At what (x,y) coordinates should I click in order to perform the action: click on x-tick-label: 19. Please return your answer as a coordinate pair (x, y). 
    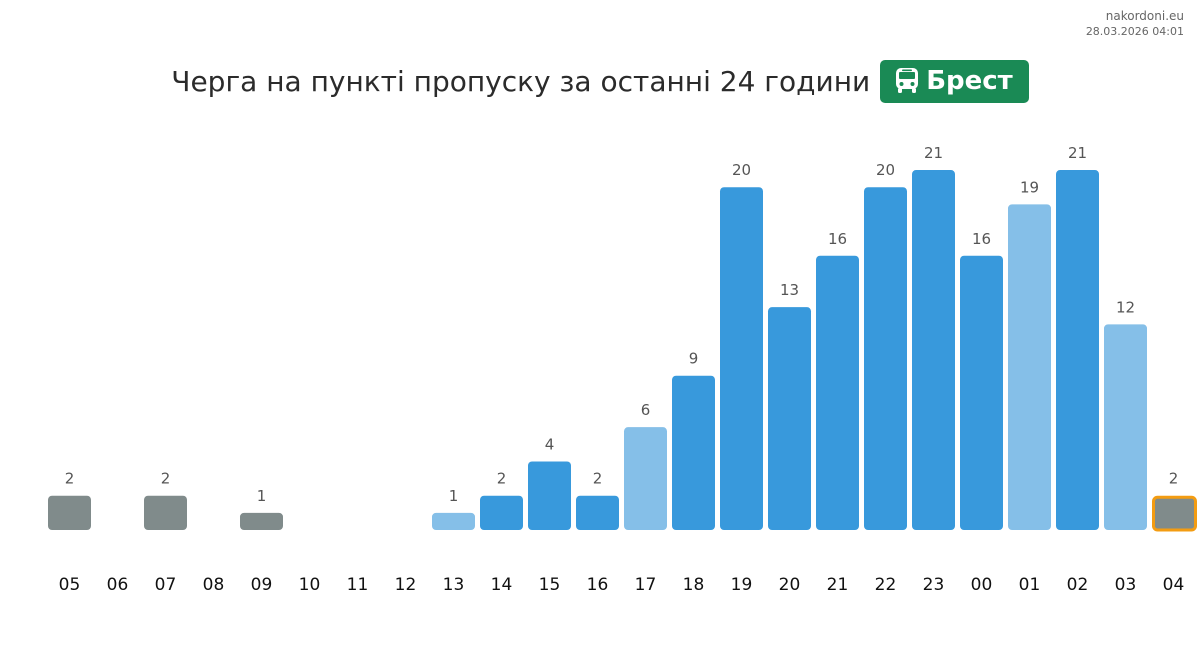
    Looking at the image, I should click on (742, 585).